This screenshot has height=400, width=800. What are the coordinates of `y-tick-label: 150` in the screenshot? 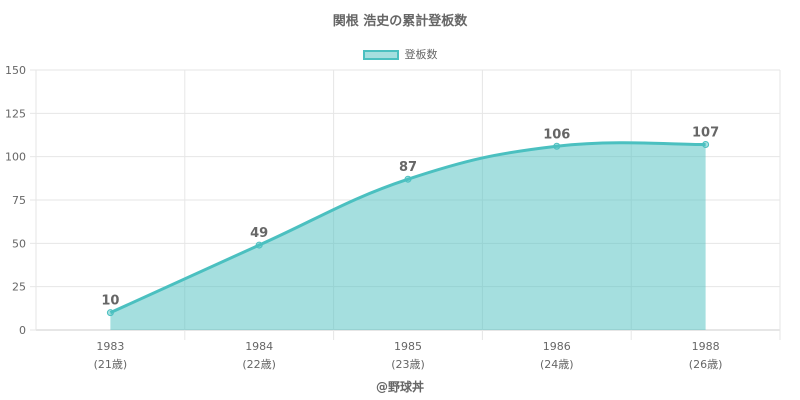 It's located at (15, 70).